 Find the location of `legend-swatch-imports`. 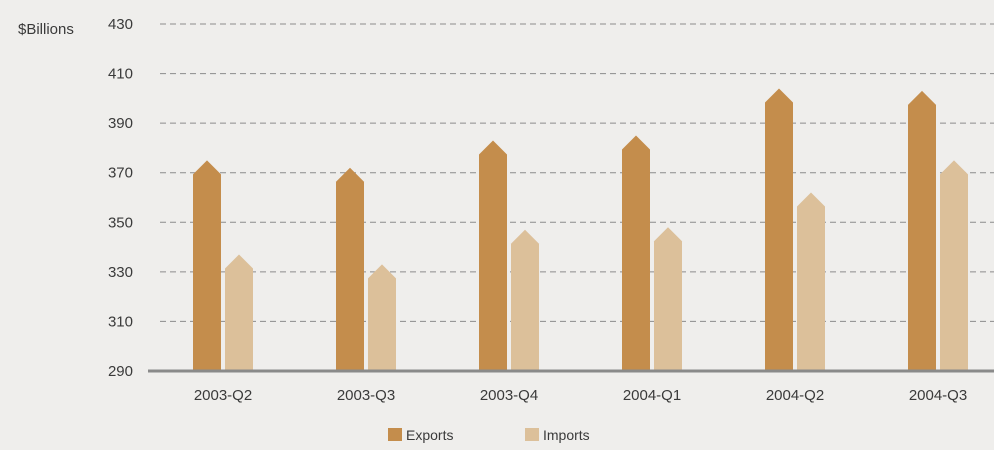

legend-swatch-imports is located at coordinates (532, 434).